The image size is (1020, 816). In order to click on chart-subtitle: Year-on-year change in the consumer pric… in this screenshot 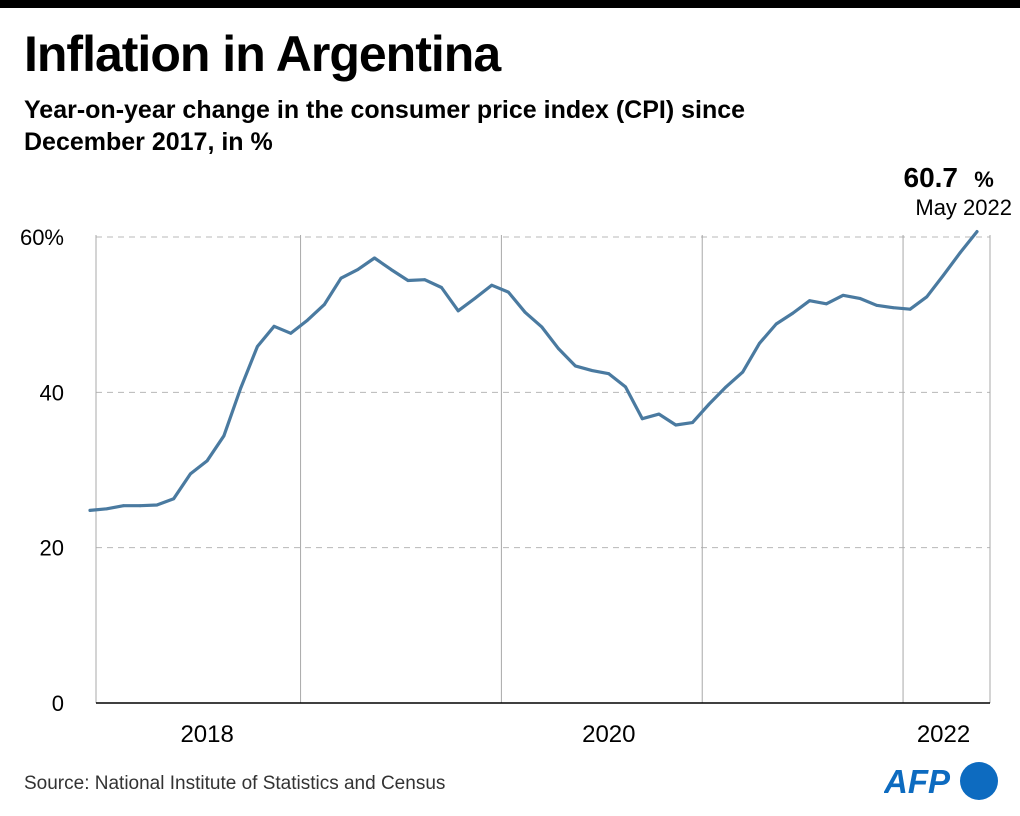, I will do `click(385, 126)`.